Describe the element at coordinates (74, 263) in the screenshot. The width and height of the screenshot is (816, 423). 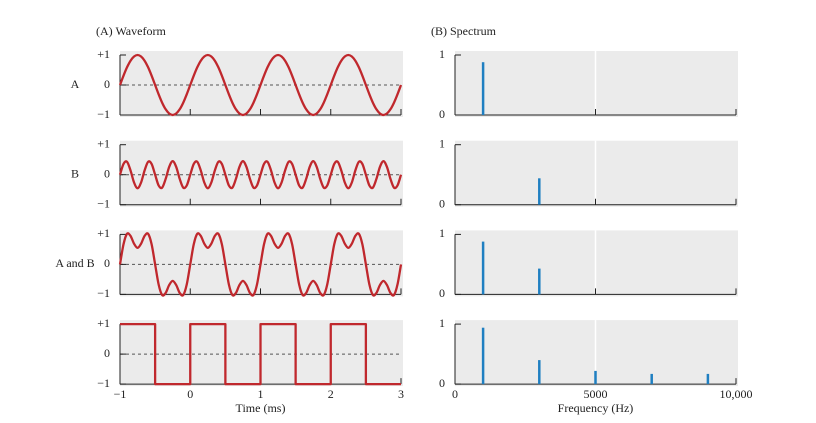
I see `row-label: A and B` at that location.